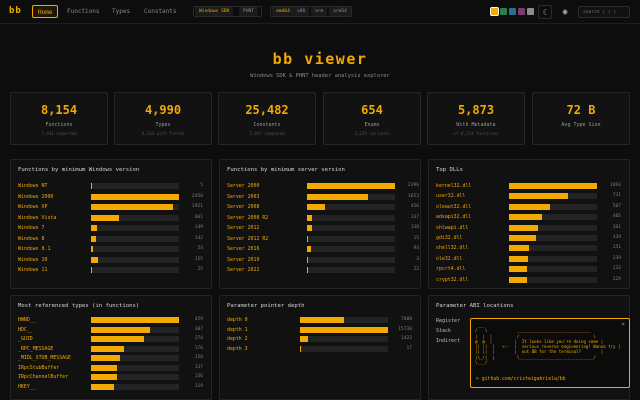 This screenshot has height=400, width=640. Describe the element at coordinates (112, 260) in the screenshot. I see `bar-row: Windows 10 155` at that location.